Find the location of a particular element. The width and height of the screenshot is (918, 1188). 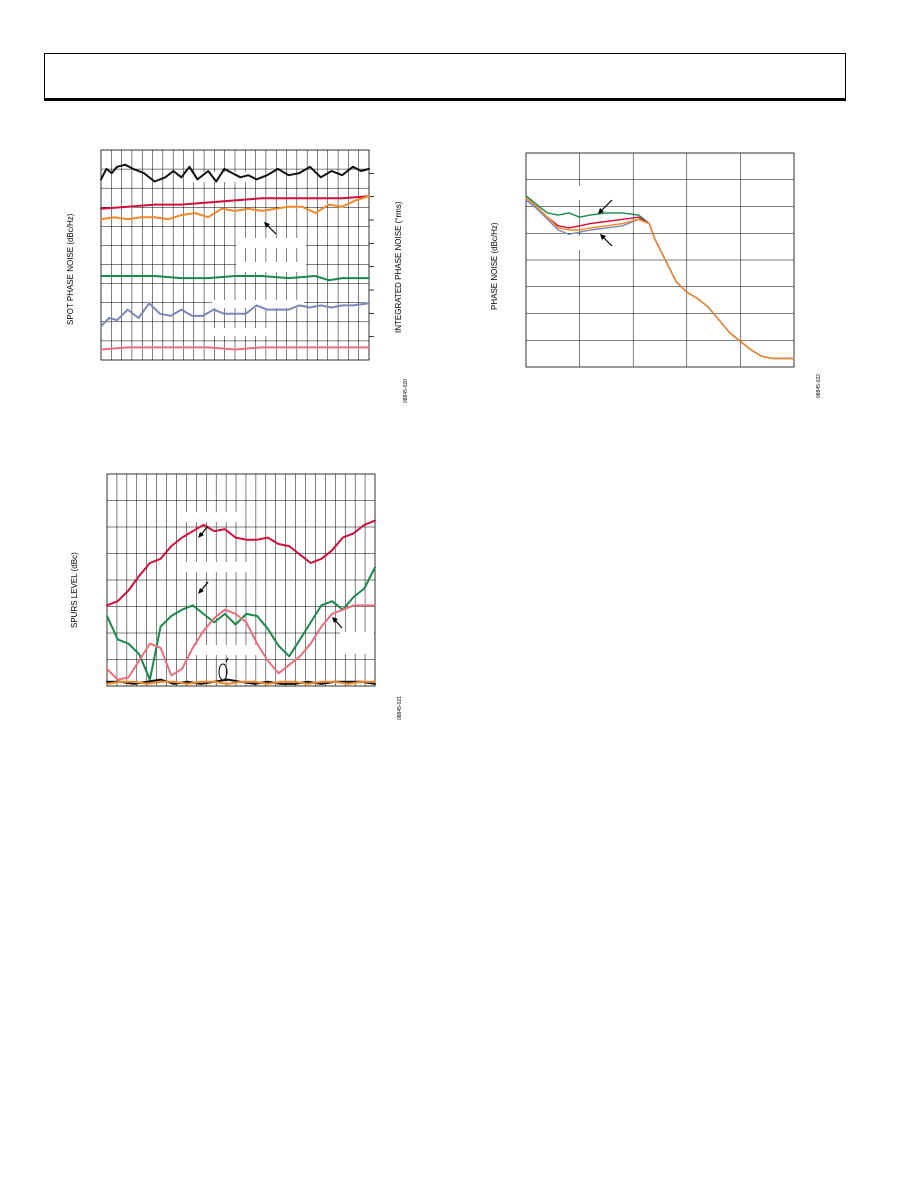

chart1-arrow is located at coordinates (270, 228).